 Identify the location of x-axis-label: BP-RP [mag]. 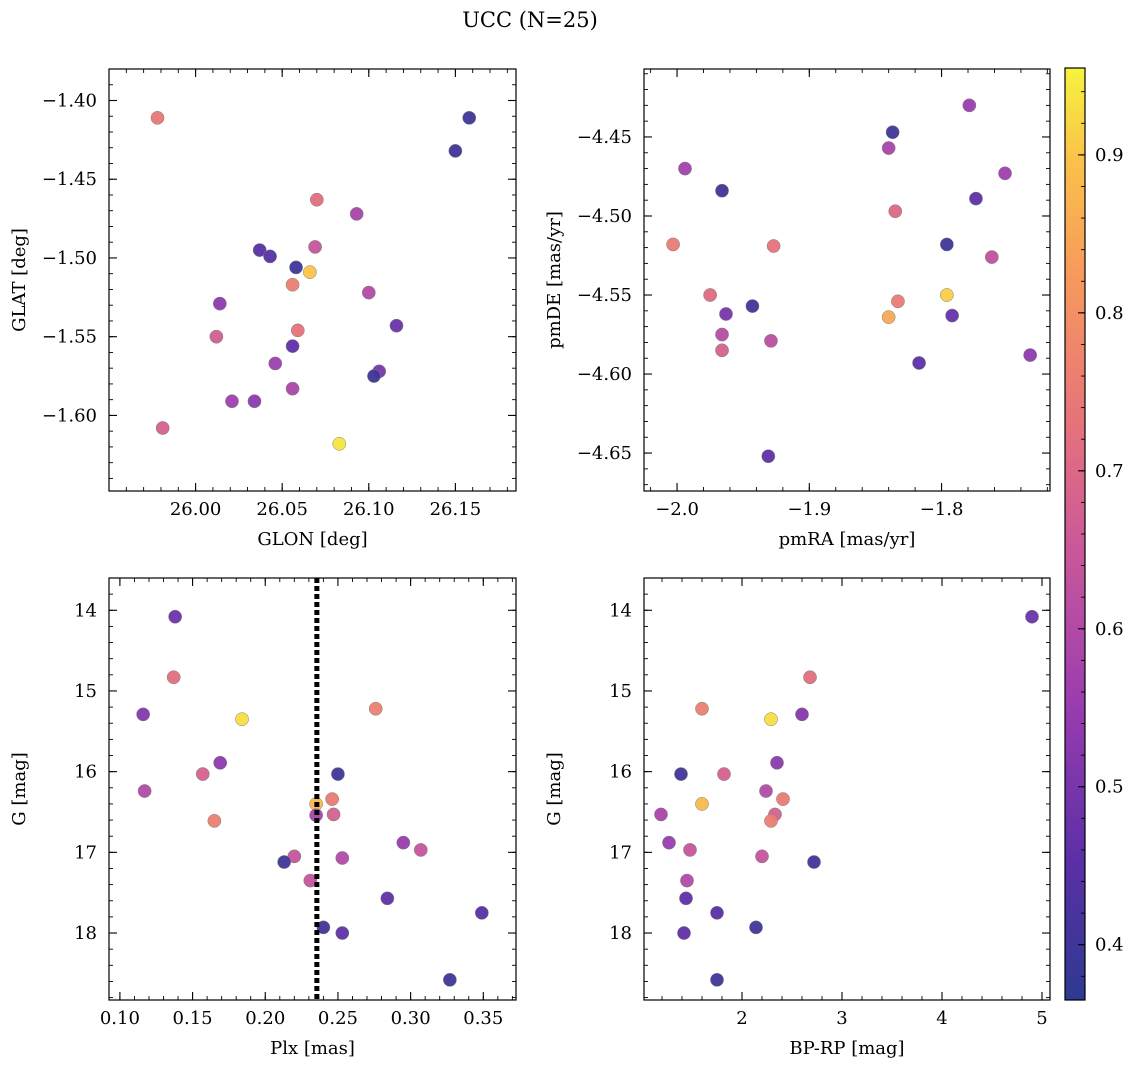
(846, 1048).